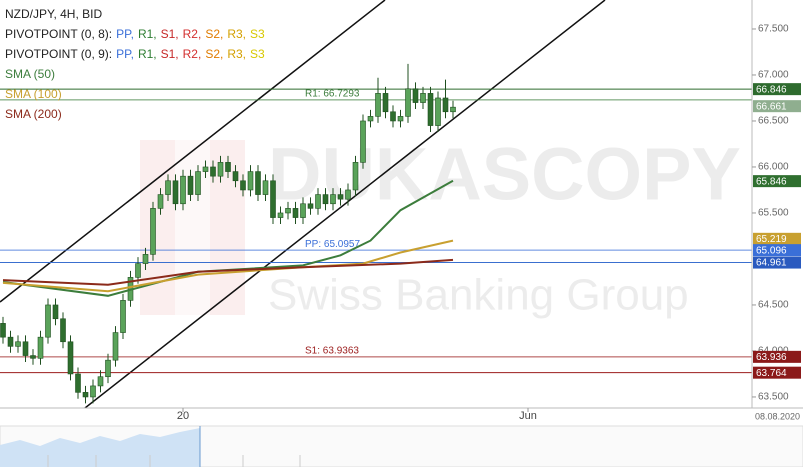 This screenshot has width=803, height=467. What do you see at coordinates (528, 416) in the screenshot?
I see `x-tick-label: Jun` at bounding box center [528, 416].